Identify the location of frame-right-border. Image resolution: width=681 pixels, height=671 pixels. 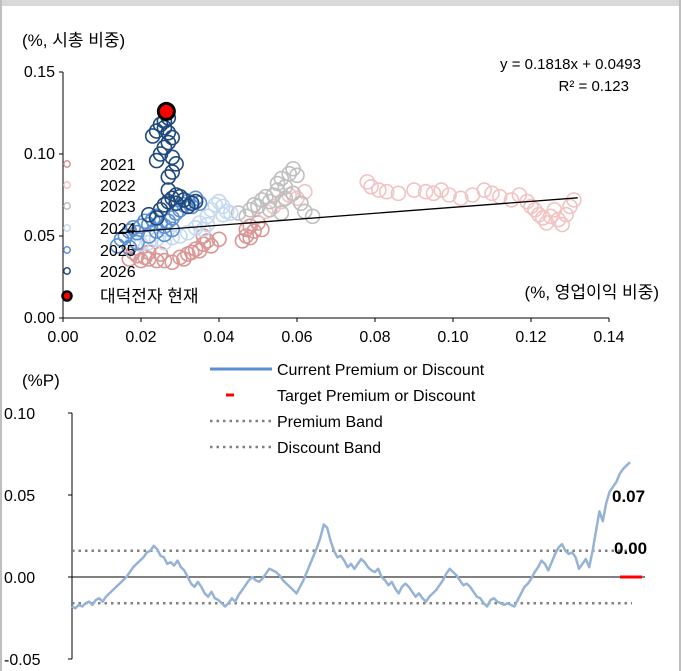
(680, 335).